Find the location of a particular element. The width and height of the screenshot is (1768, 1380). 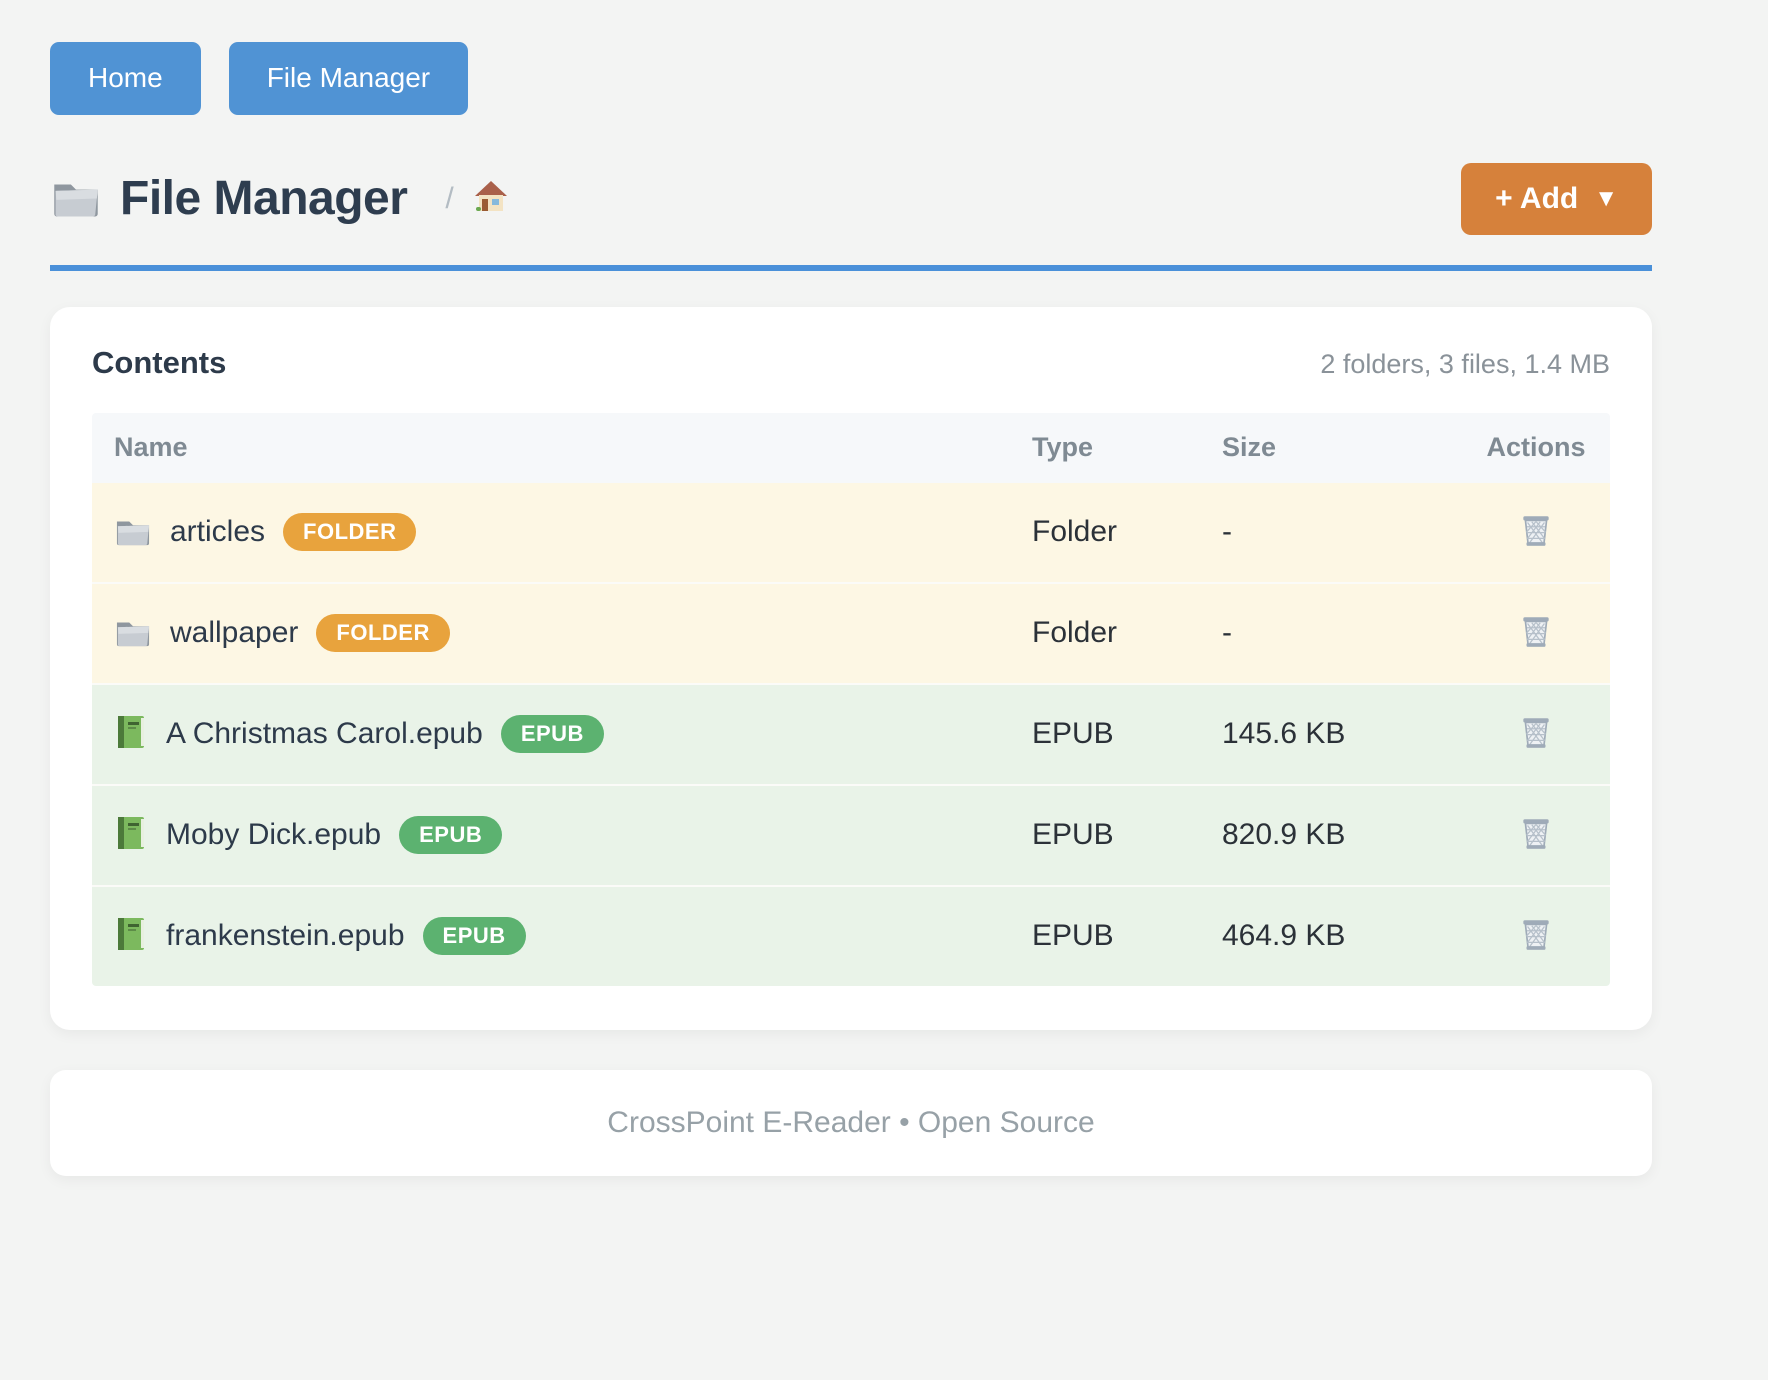

chevron-down-icon: ▼ is located at coordinates (1606, 198).